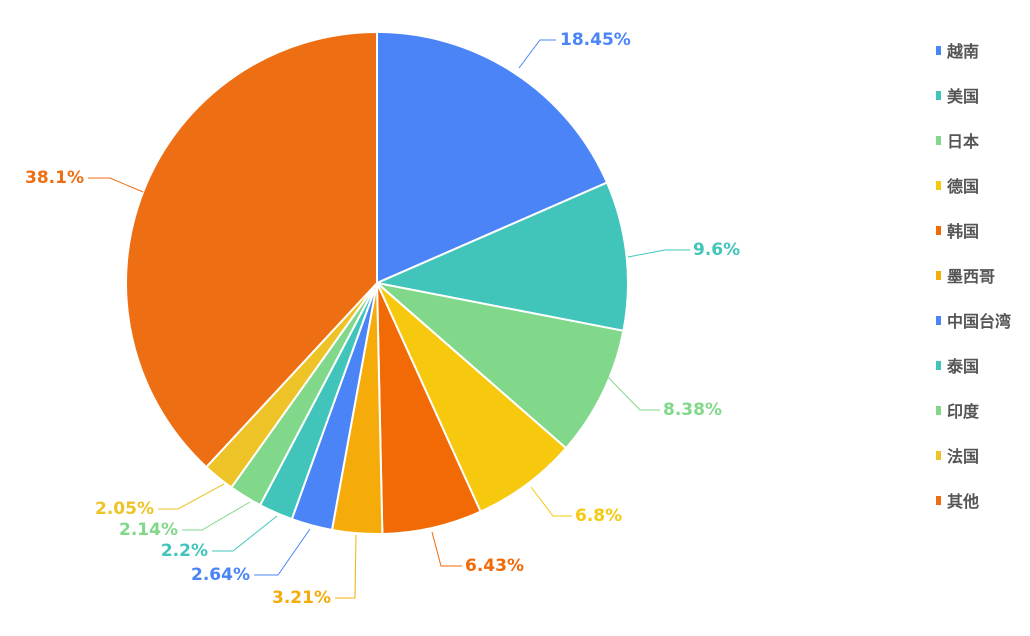 The height and width of the screenshot is (636, 1030). What do you see at coordinates (54, 178) in the screenshot?
I see `data-label-10: 38.1%` at bounding box center [54, 178].